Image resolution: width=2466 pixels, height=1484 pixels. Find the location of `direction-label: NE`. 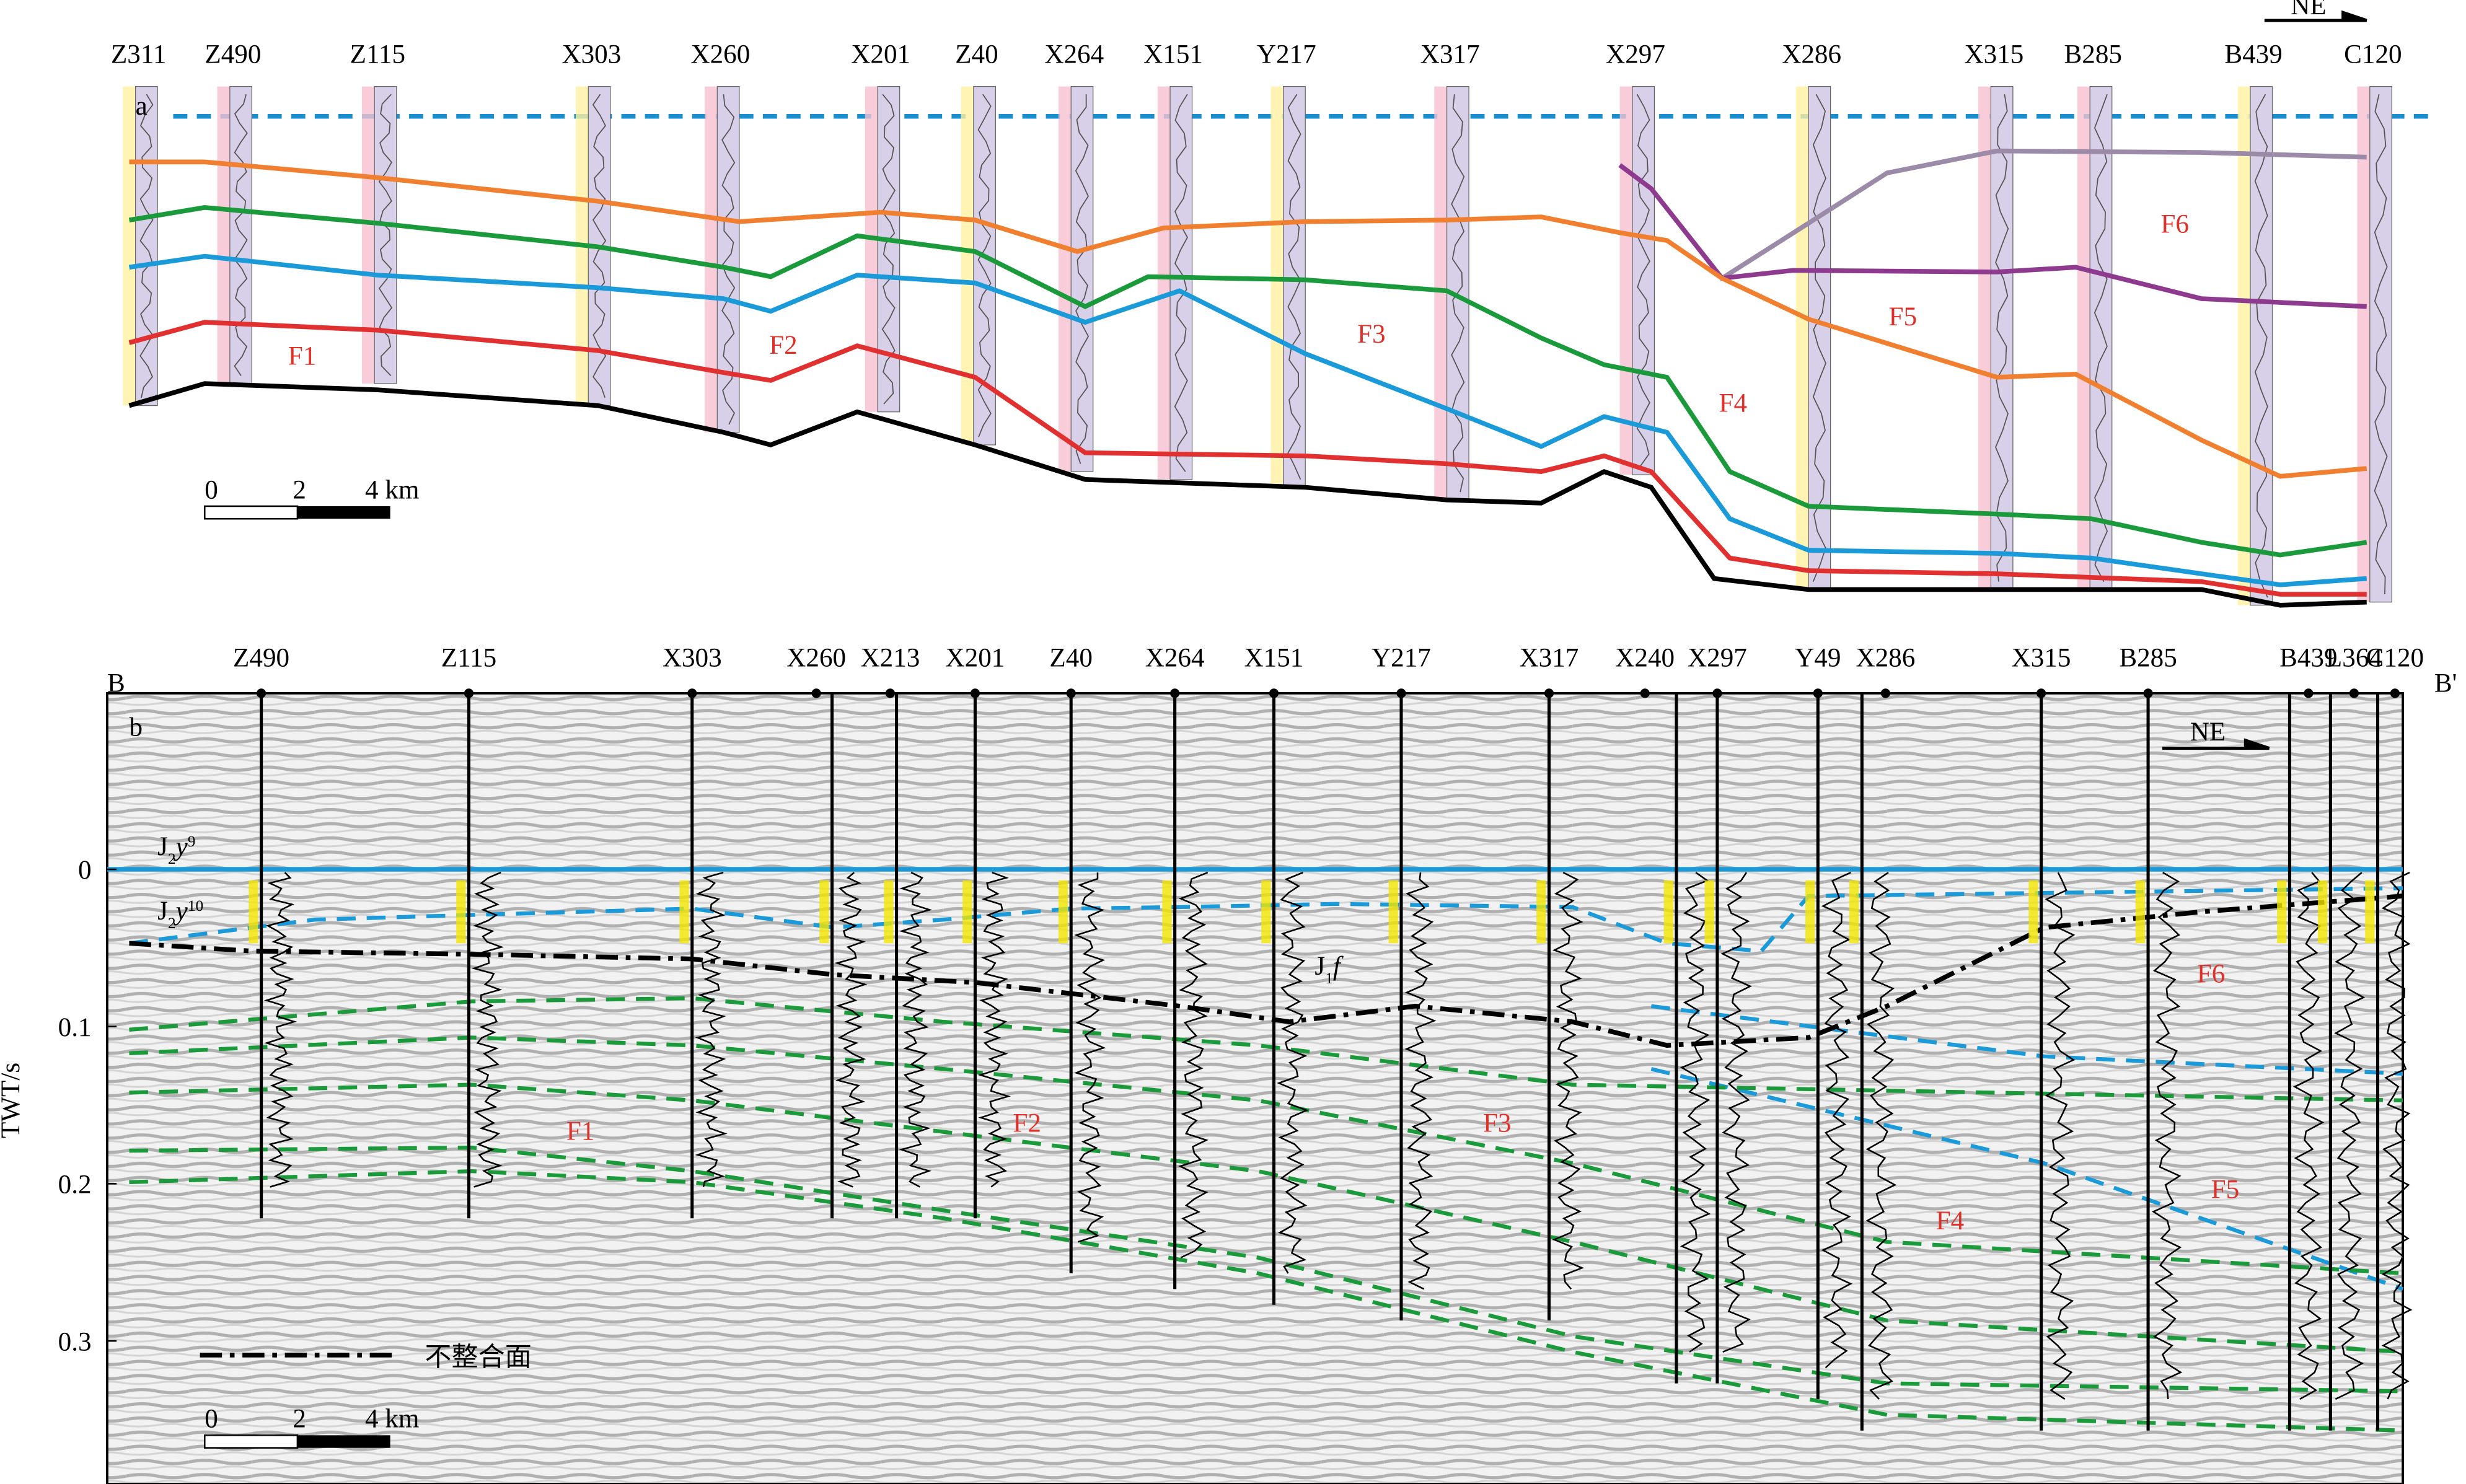

direction-label: NE is located at coordinates (2309, 10).